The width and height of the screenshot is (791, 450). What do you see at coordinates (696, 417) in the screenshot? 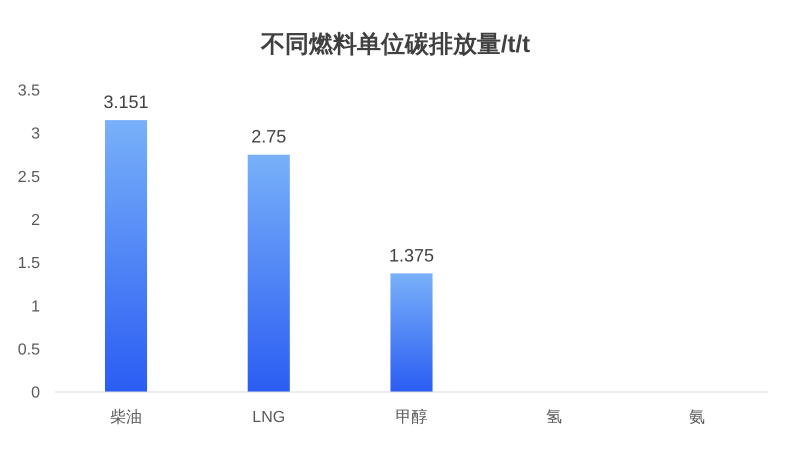
I see `x-tick-label: 氨` at bounding box center [696, 417].